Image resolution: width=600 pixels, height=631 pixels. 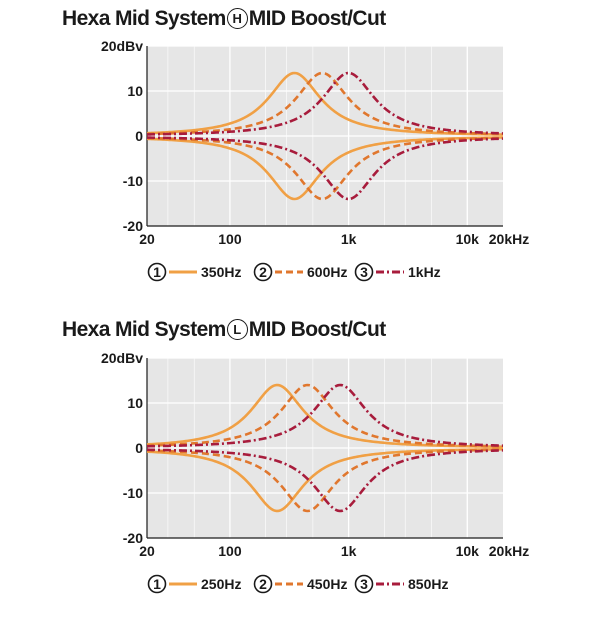 I want to click on legend-label: 600Hz, so click(x=327, y=272).